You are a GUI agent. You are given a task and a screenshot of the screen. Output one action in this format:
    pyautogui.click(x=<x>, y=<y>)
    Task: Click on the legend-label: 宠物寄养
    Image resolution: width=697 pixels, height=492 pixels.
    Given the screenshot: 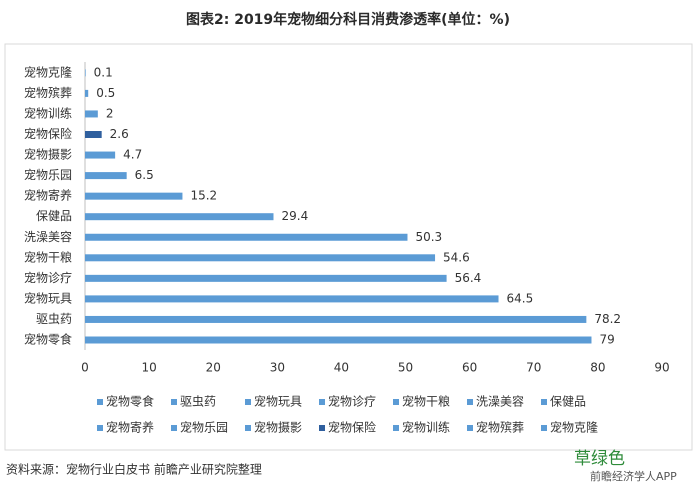 What is the action you would take?
    pyautogui.click(x=130, y=427)
    